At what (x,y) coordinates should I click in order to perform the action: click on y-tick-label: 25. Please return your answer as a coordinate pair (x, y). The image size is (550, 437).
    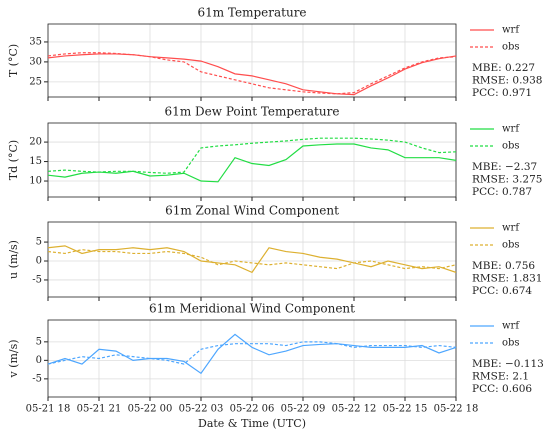
    Looking at the image, I should click on (35, 81).